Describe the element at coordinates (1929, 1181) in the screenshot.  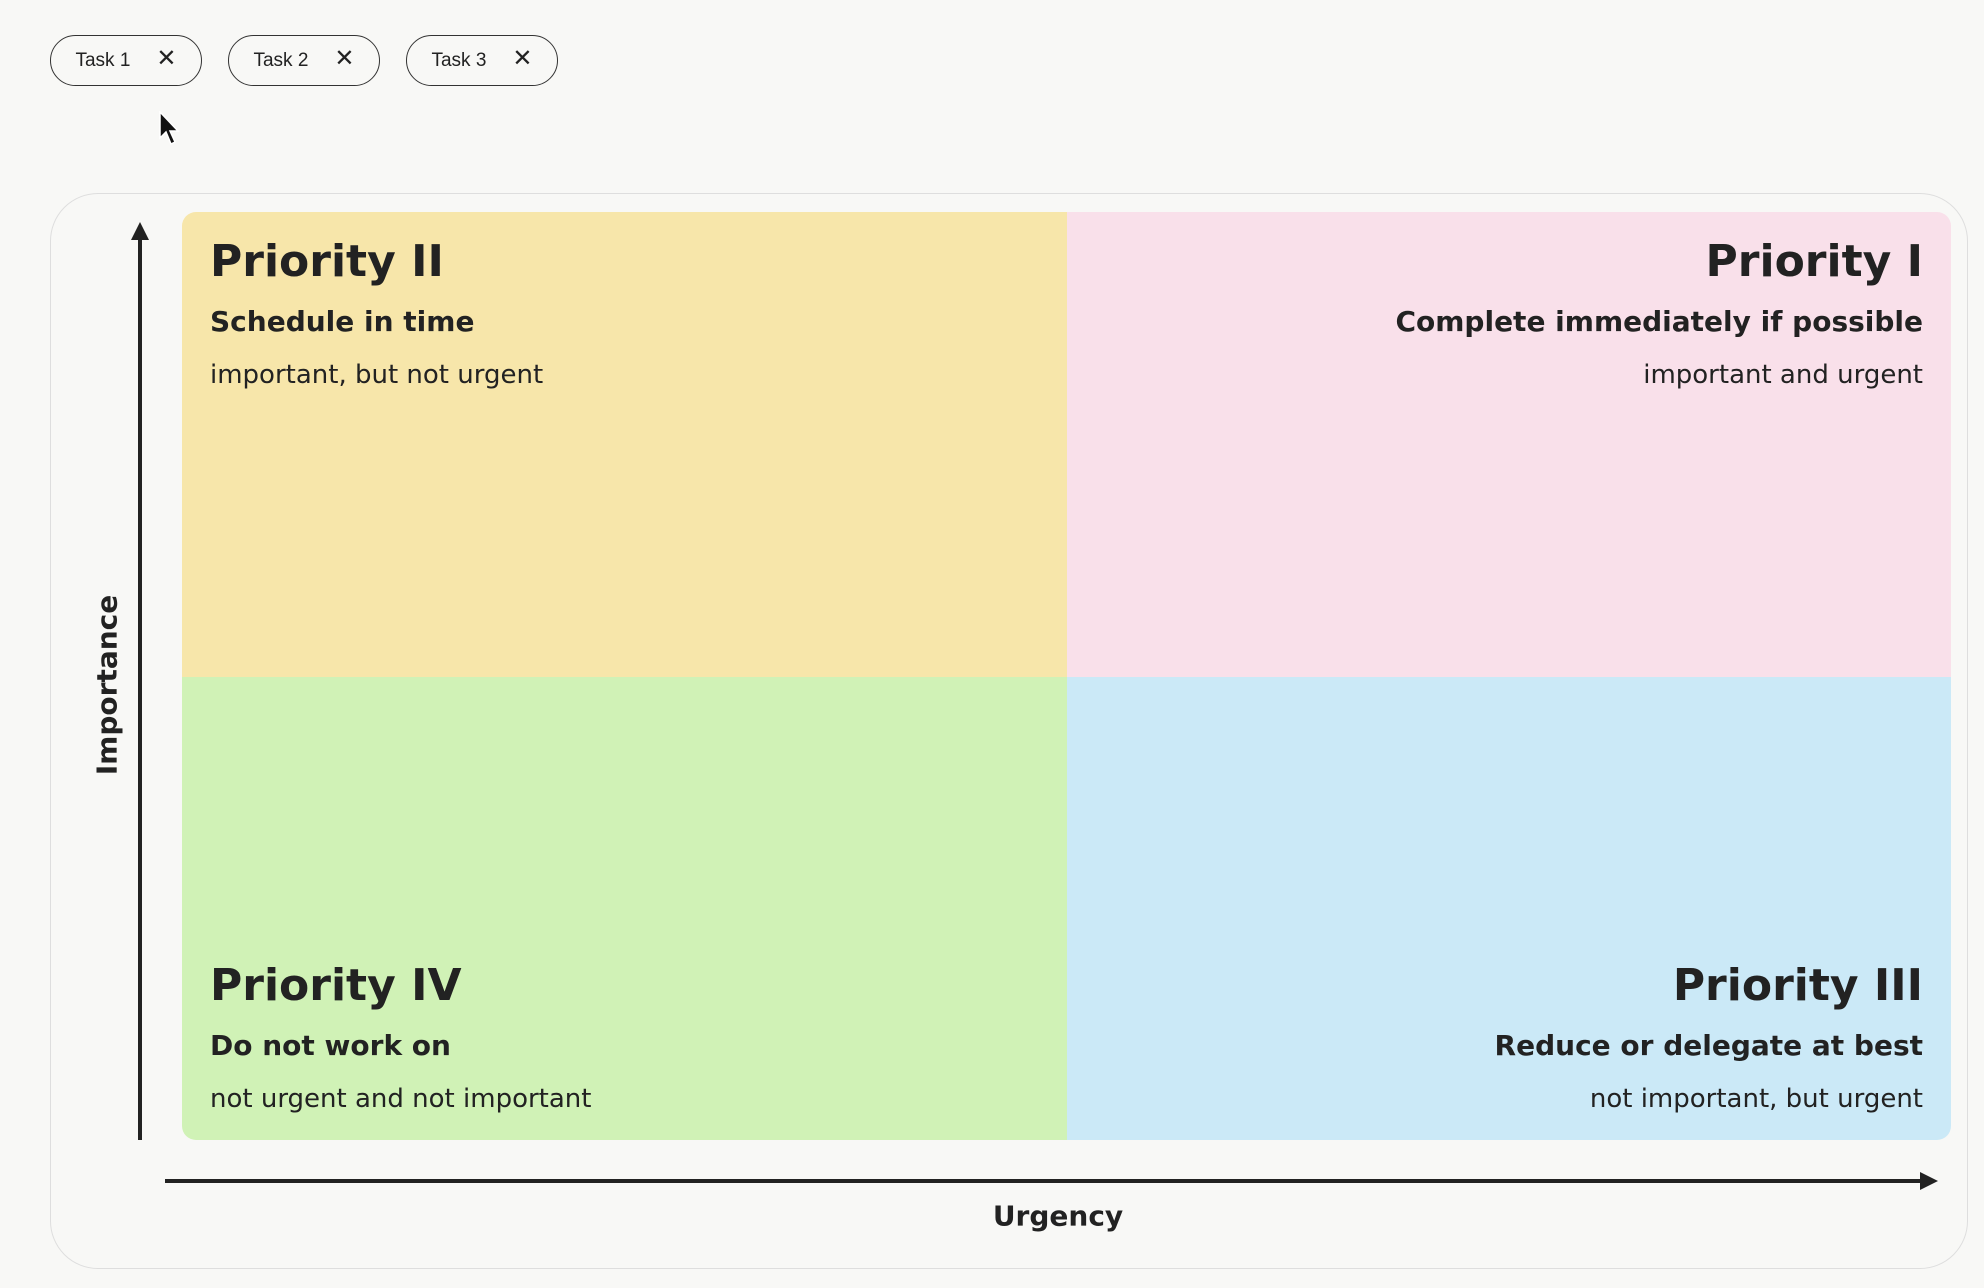
I see `right-arrow-icon` at that location.